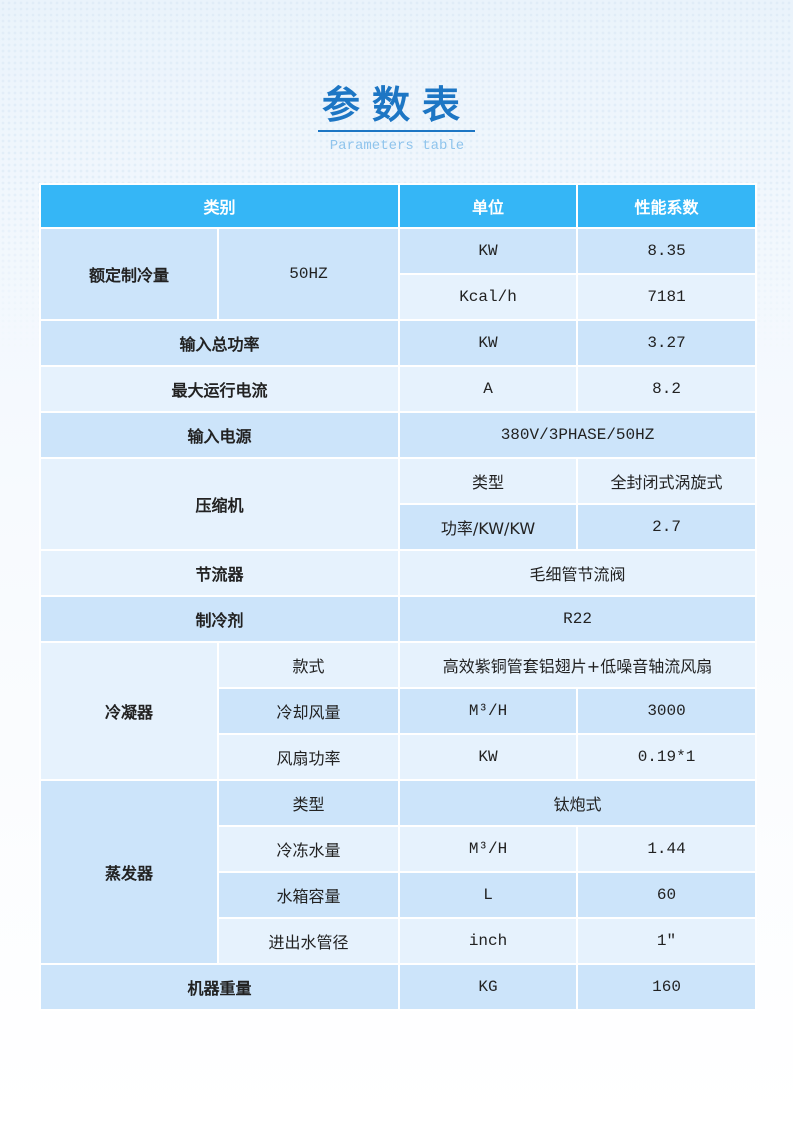 Image resolution: width=793 pixels, height=1122 pixels. Describe the element at coordinates (219, 435) in the screenshot. I see `row-label: 输入电源` at that location.